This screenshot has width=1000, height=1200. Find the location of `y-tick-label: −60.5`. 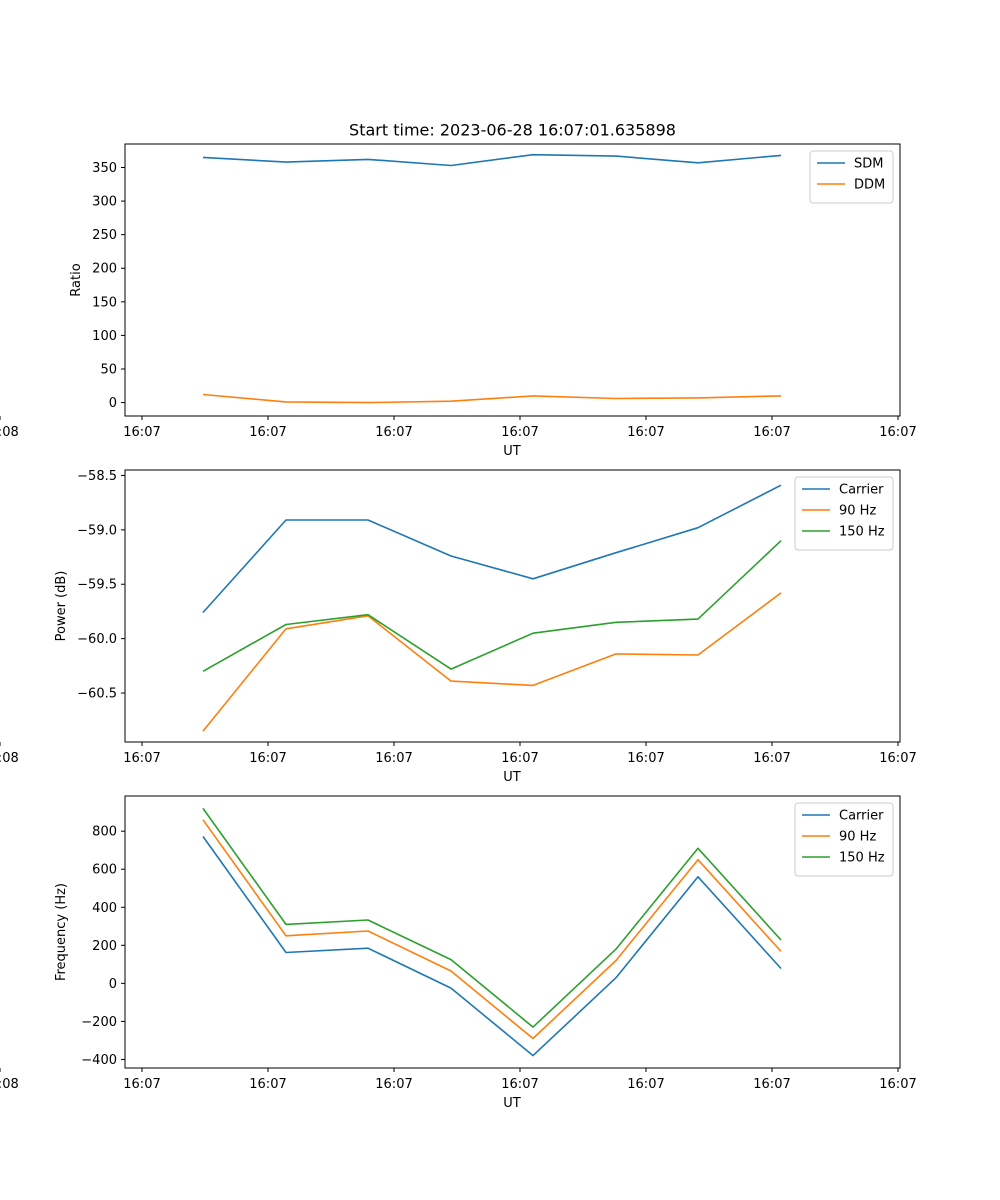

y-tick-label: −60.5 is located at coordinates (97, 694).